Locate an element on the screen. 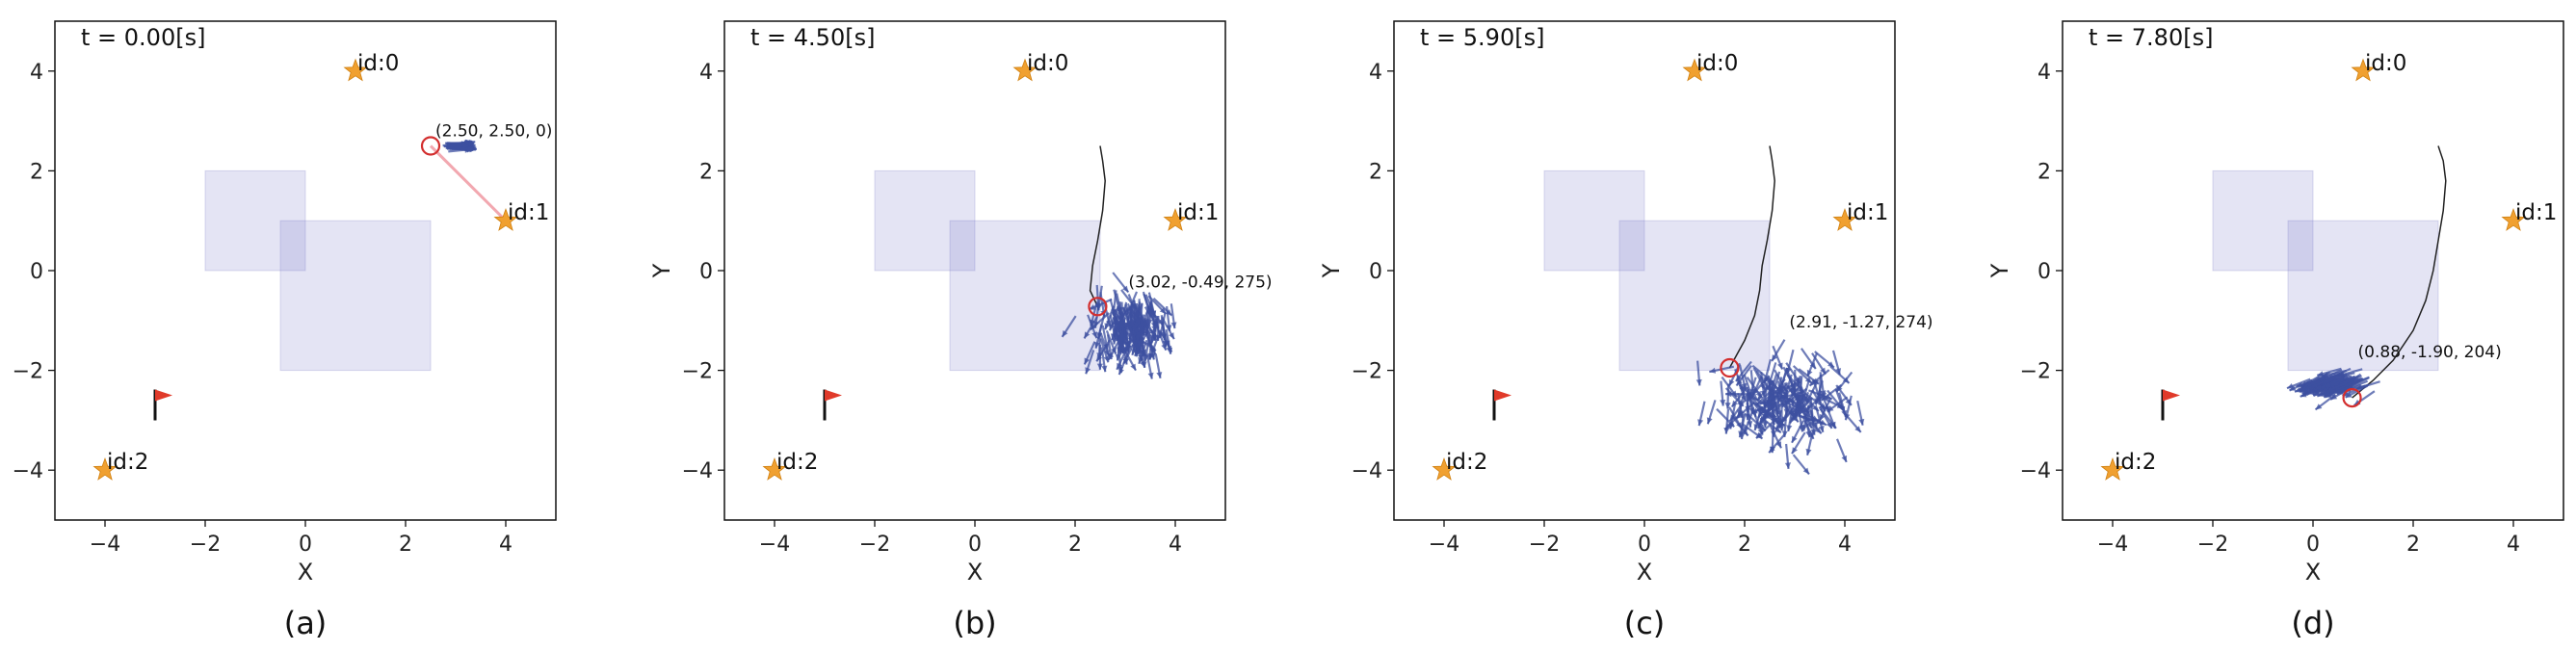 This screenshot has height=651, width=2576. trajectory-line is located at coordinates (1752, 257).